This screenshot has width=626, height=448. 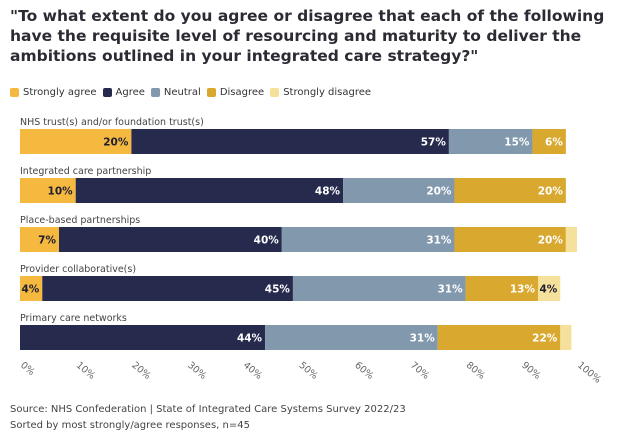 I want to click on category-label: Place-based partnerships, so click(x=80, y=220).